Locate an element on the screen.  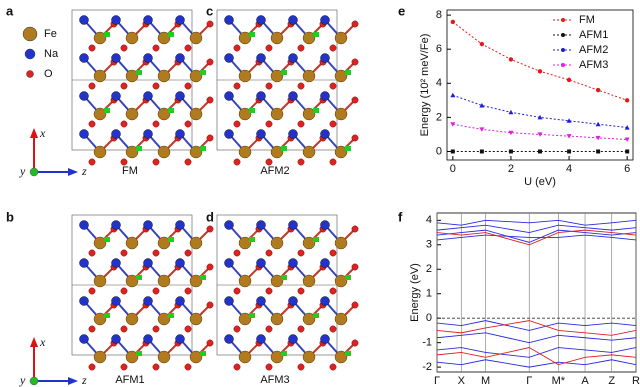
y-tick-label: 2 is located at coordinates (429, 269).